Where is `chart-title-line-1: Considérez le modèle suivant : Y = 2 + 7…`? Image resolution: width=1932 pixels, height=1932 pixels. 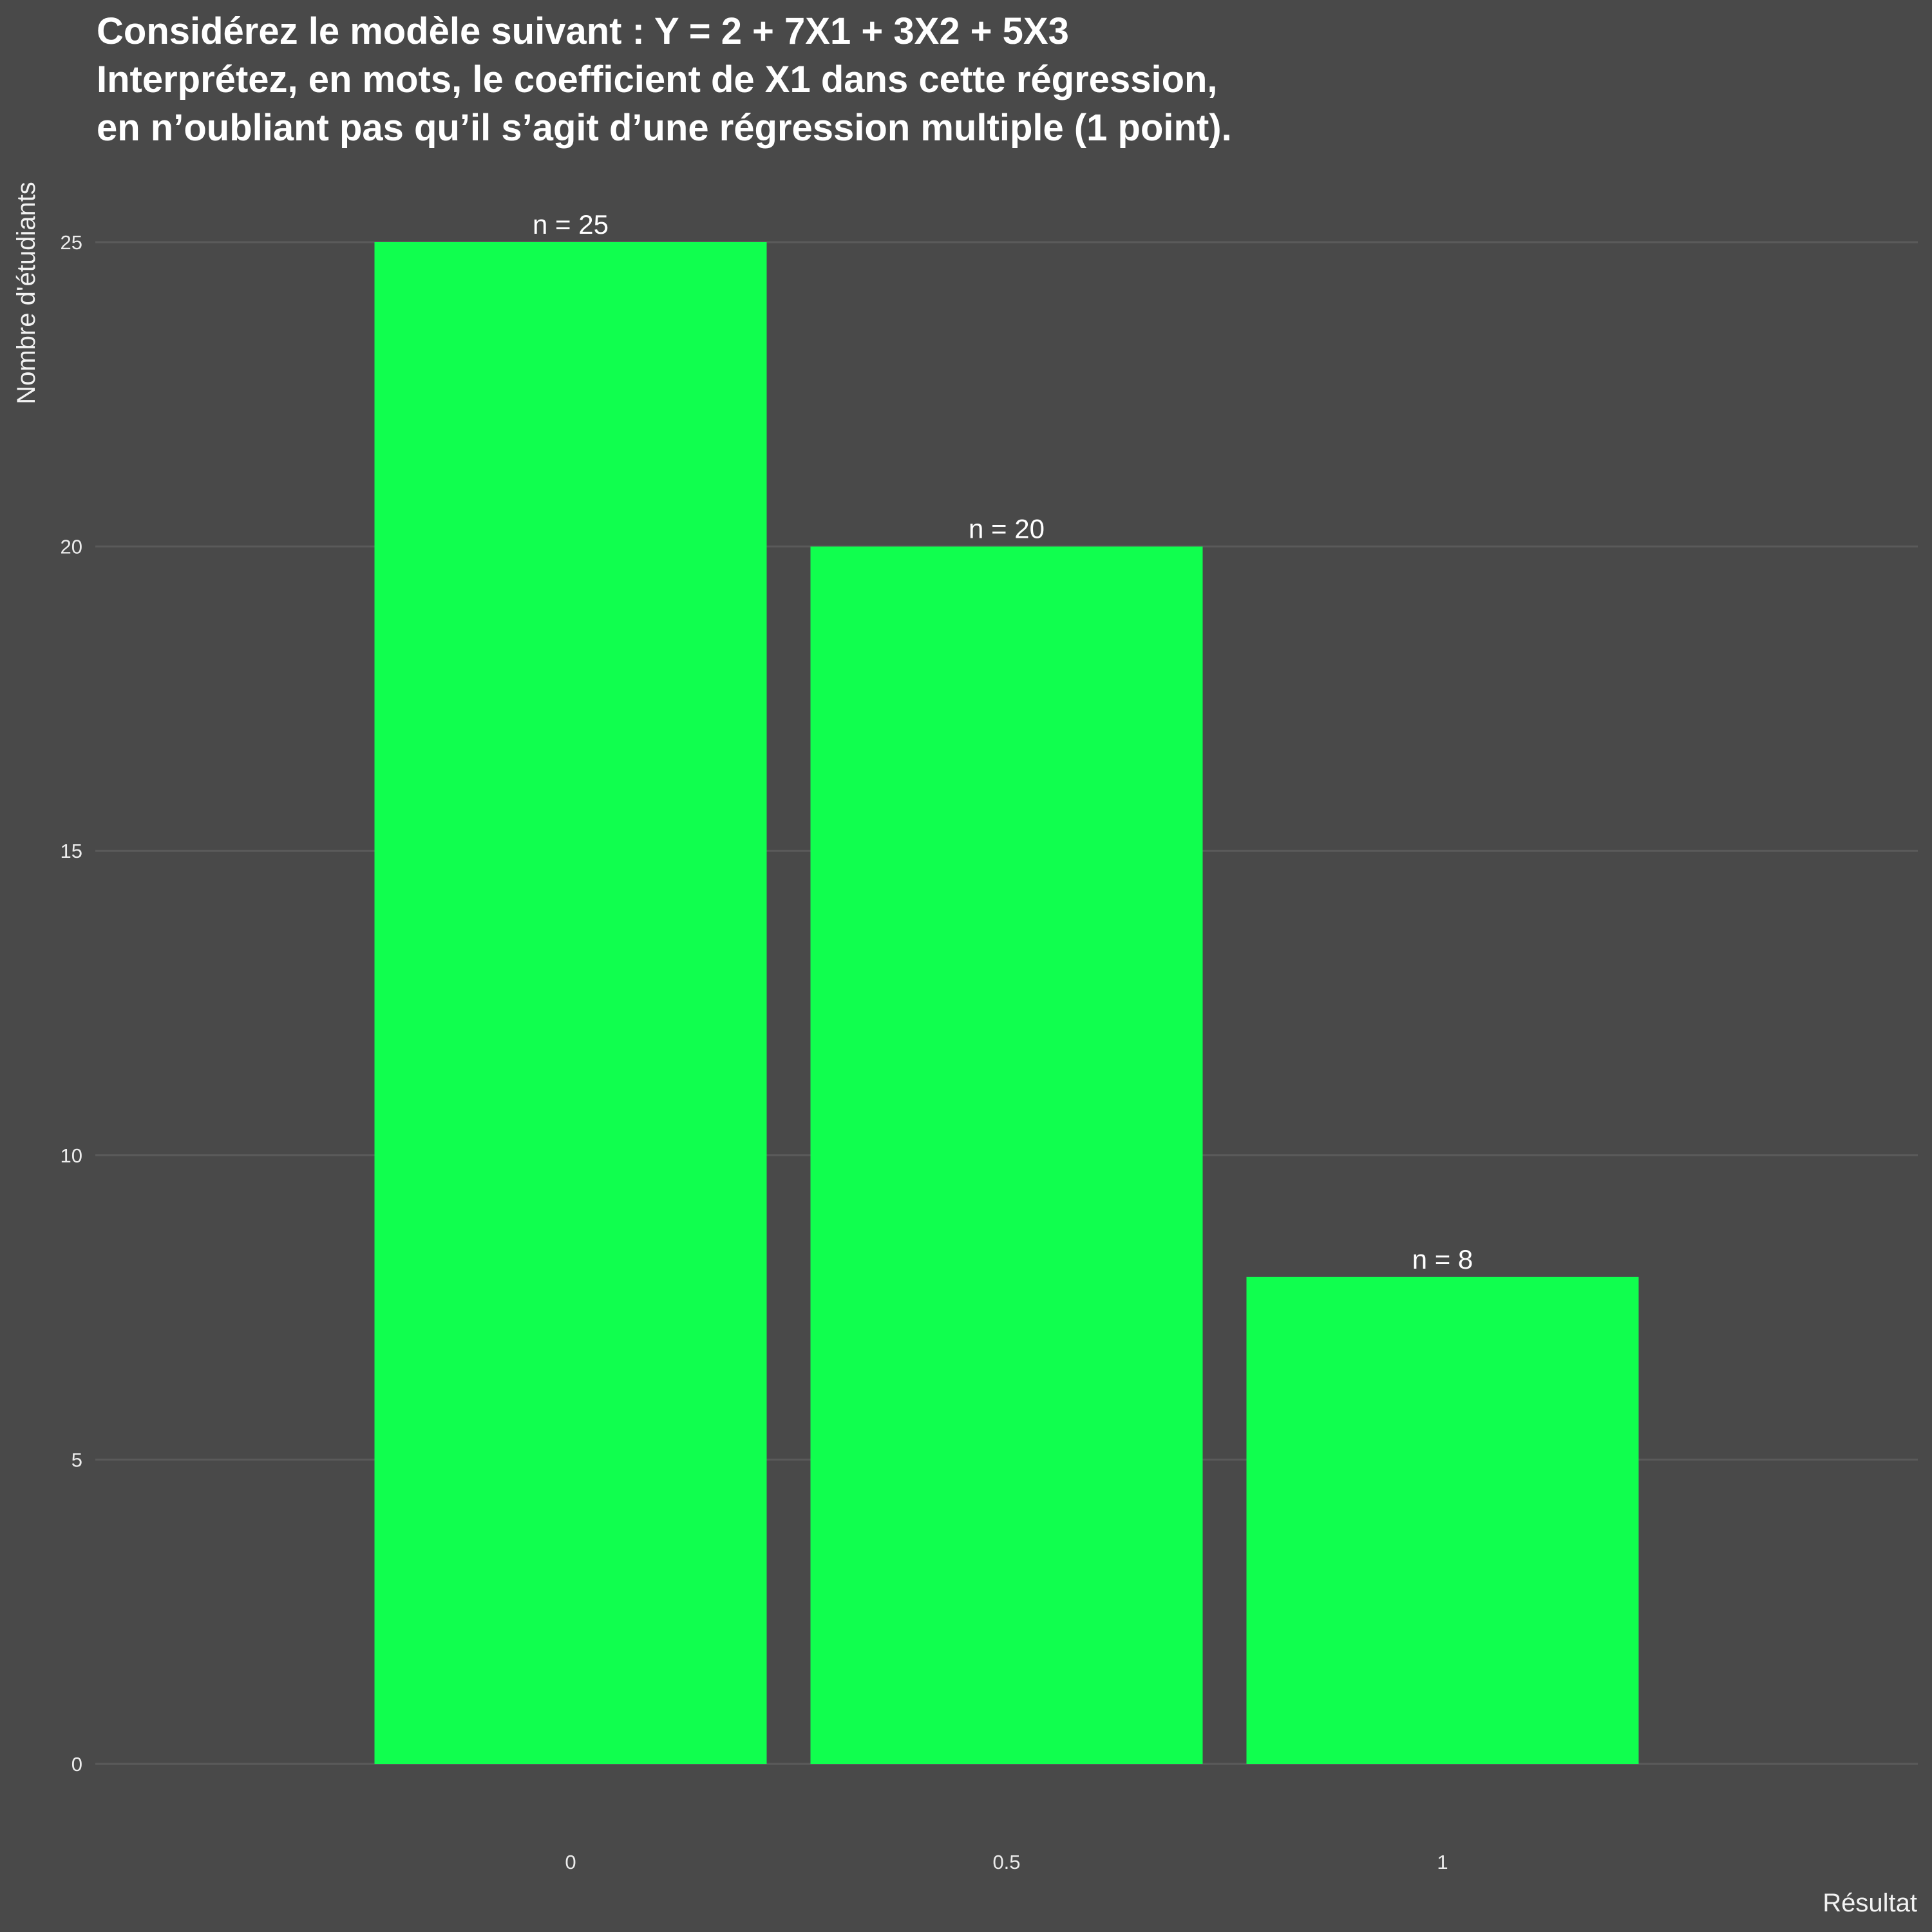
chart-title-line-1: Considérez le modèle suivant : Y = 2 + 7… is located at coordinates (583, 31).